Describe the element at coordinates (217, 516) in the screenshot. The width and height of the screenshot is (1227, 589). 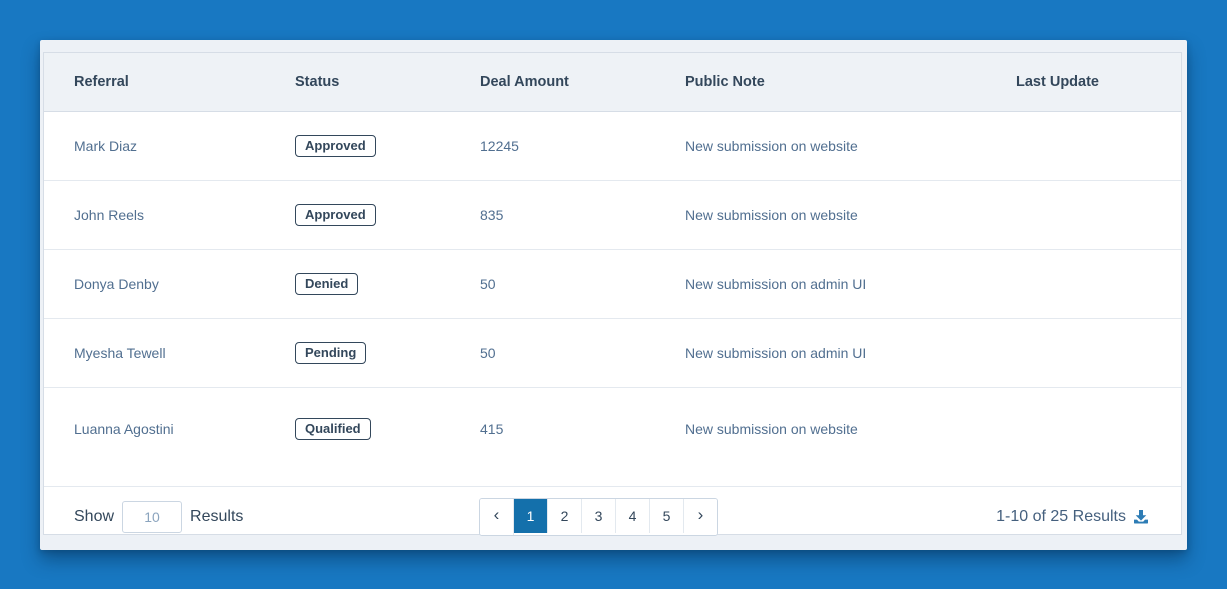
I see `results-label: Results` at that location.